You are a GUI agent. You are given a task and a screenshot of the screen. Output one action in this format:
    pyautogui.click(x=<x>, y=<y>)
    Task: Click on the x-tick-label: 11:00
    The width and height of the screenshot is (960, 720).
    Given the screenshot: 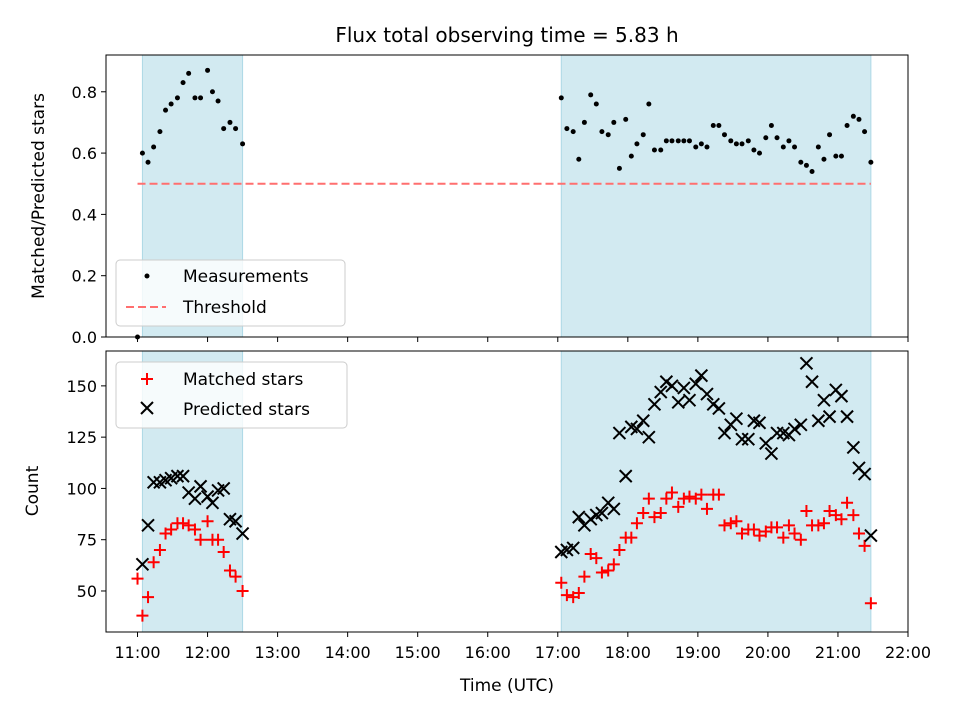 What is the action you would take?
    pyautogui.click(x=137, y=652)
    